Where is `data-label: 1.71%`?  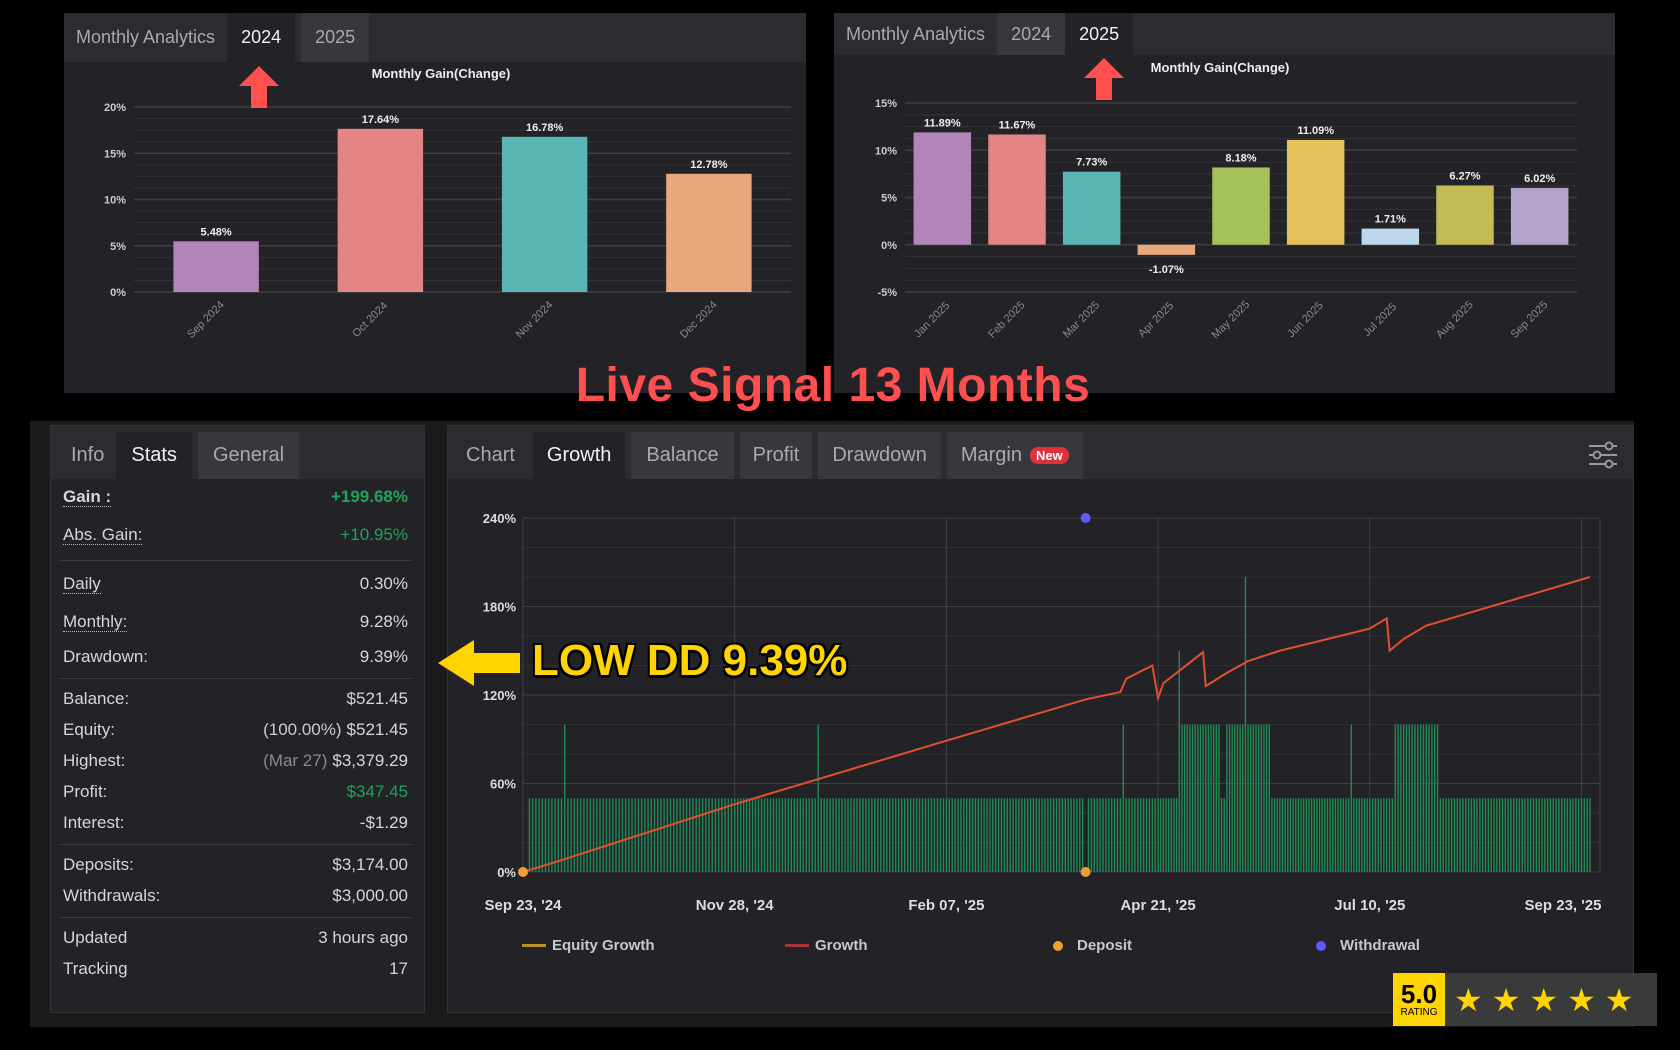 data-label: 1.71% is located at coordinates (1390, 220).